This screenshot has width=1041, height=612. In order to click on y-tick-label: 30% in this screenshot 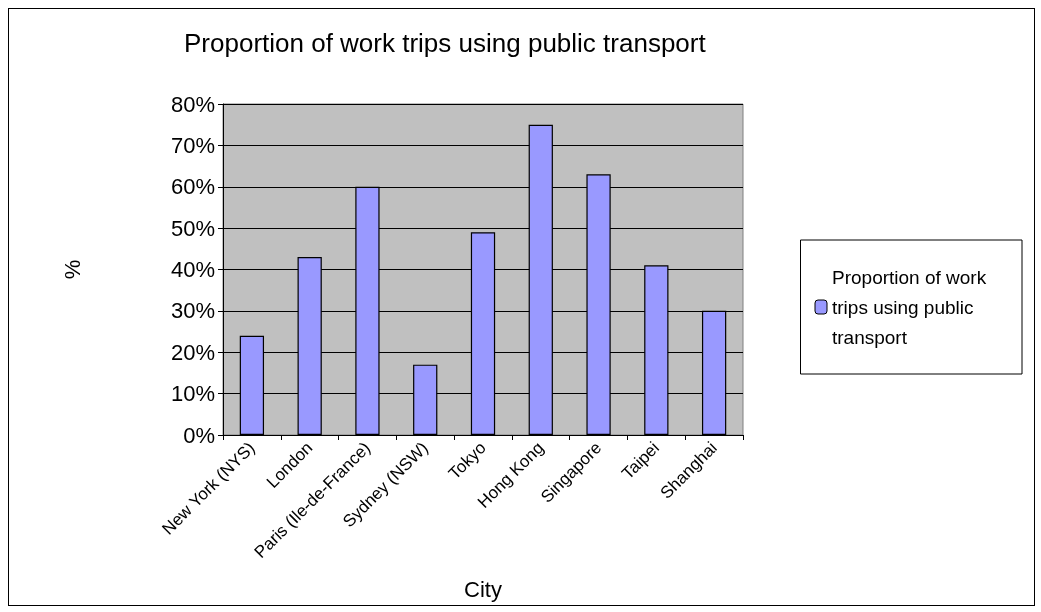, I will do `click(192, 311)`.